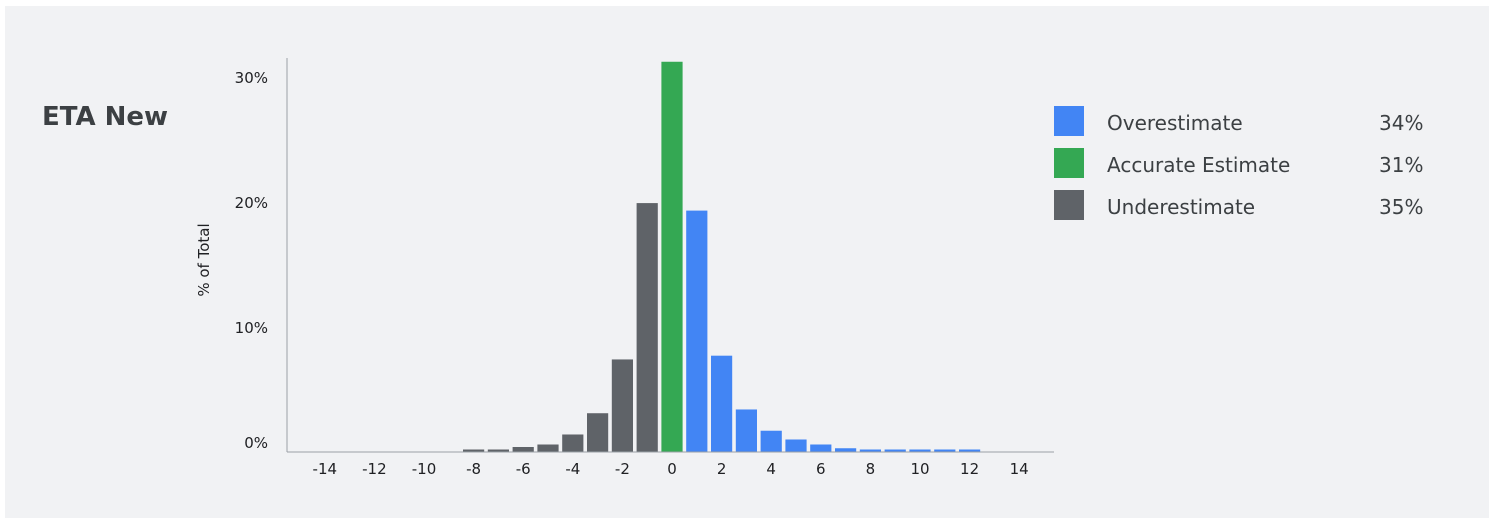  What do you see at coordinates (771, 441) in the screenshot?
I see `bar-overestimate-x4` at bounding box center [771, 441].